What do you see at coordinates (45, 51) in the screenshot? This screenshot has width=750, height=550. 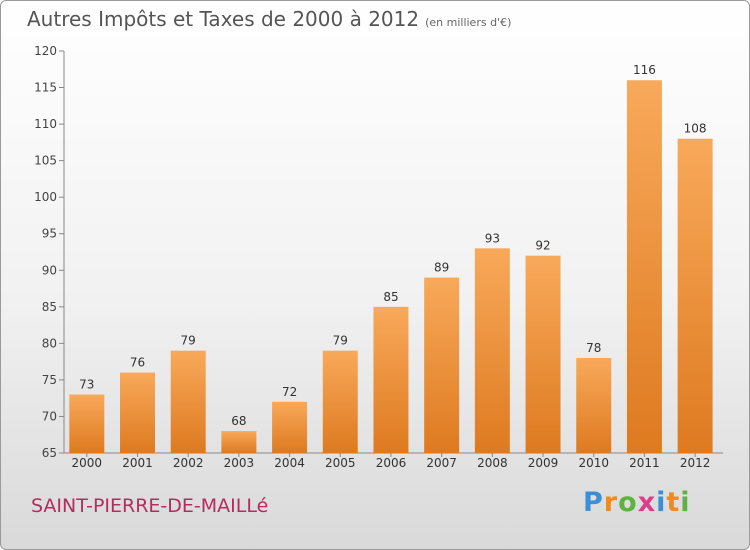 I see `y-tick-label: 120` at bounding box center [45, 51].